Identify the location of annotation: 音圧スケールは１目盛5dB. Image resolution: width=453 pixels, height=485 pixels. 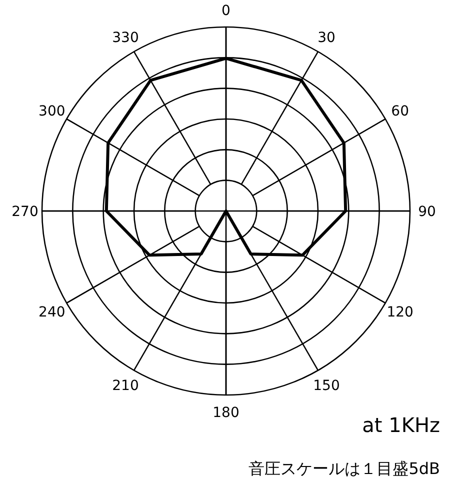
(344, 468).